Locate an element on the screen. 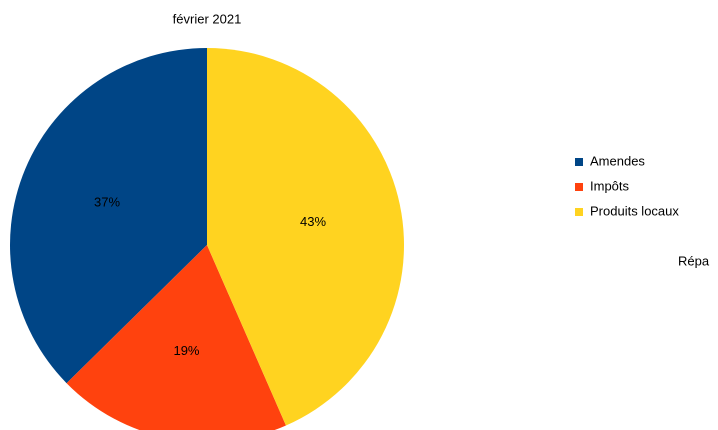 This screenshot has height=430, width=718. annotation: Répa is located at coordinates (694, 260).